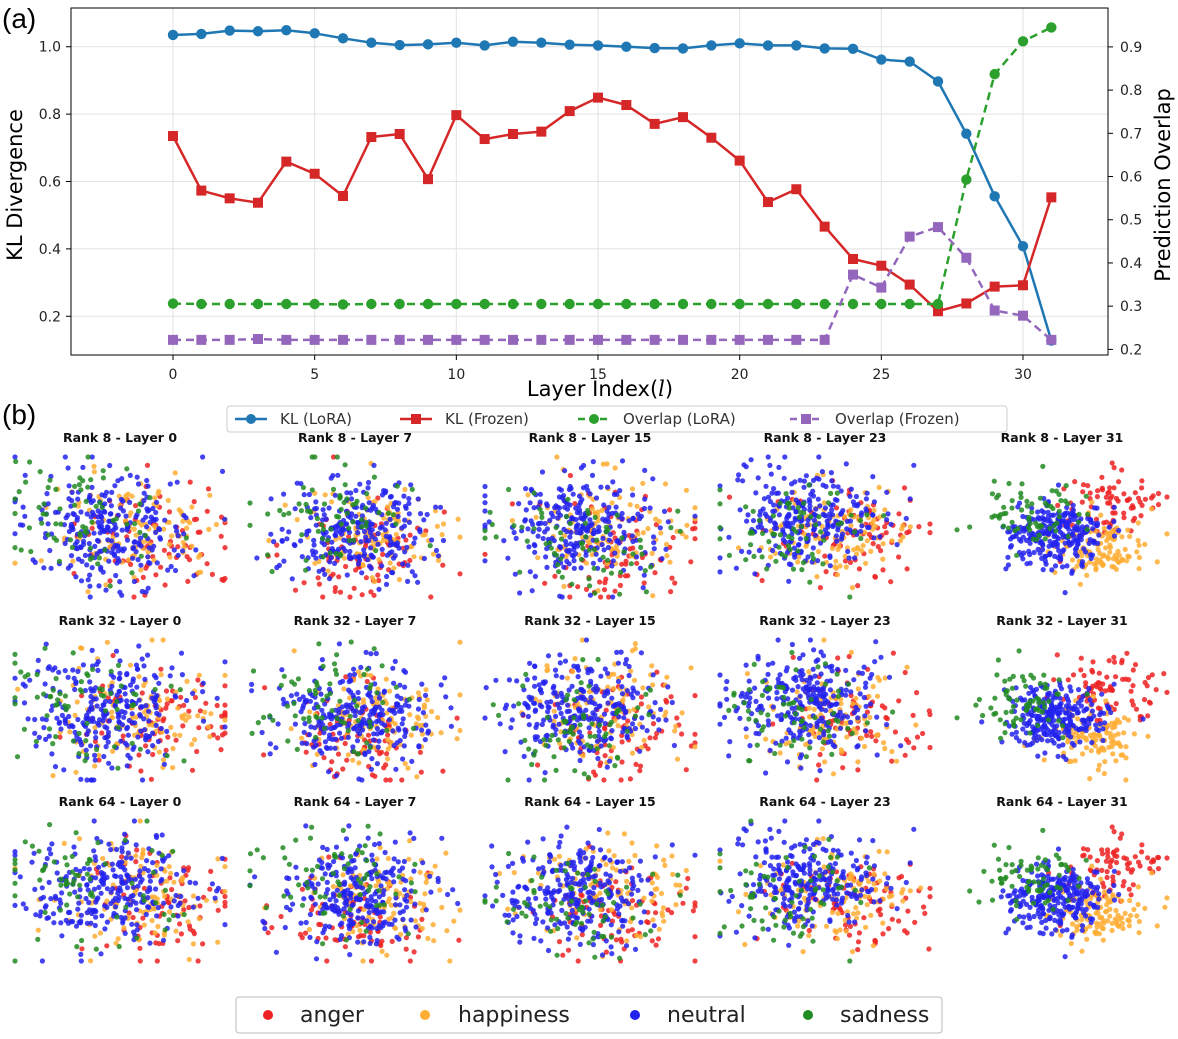 The width and height of the screenshot is (1178, 1039). Describe the element at coordinates (740, 375) in the screenshot. I see `x-tick-label: 20` at that location.